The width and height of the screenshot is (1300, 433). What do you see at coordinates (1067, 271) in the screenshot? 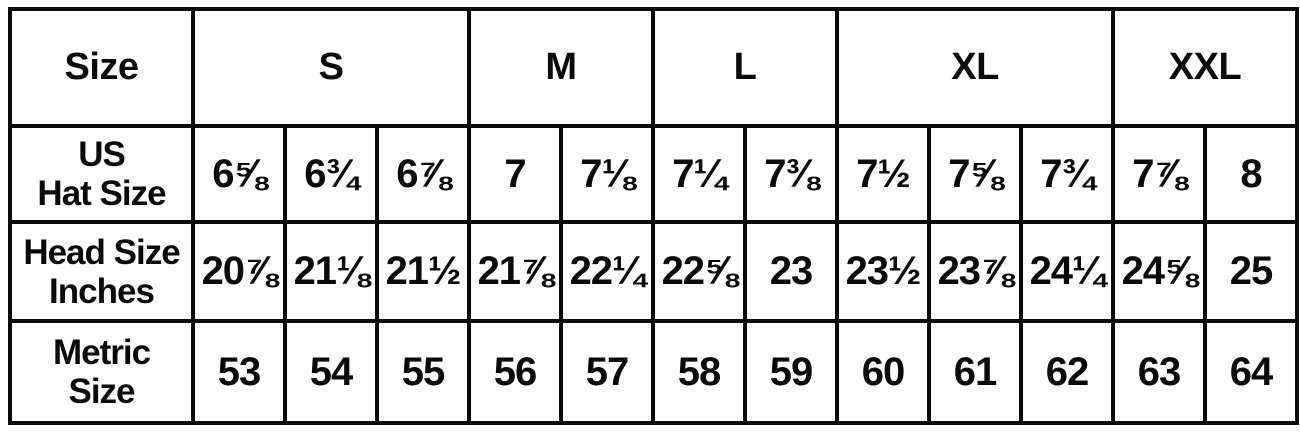
I see `head-size-value: 24¼` at bounding box center [1067, 271].